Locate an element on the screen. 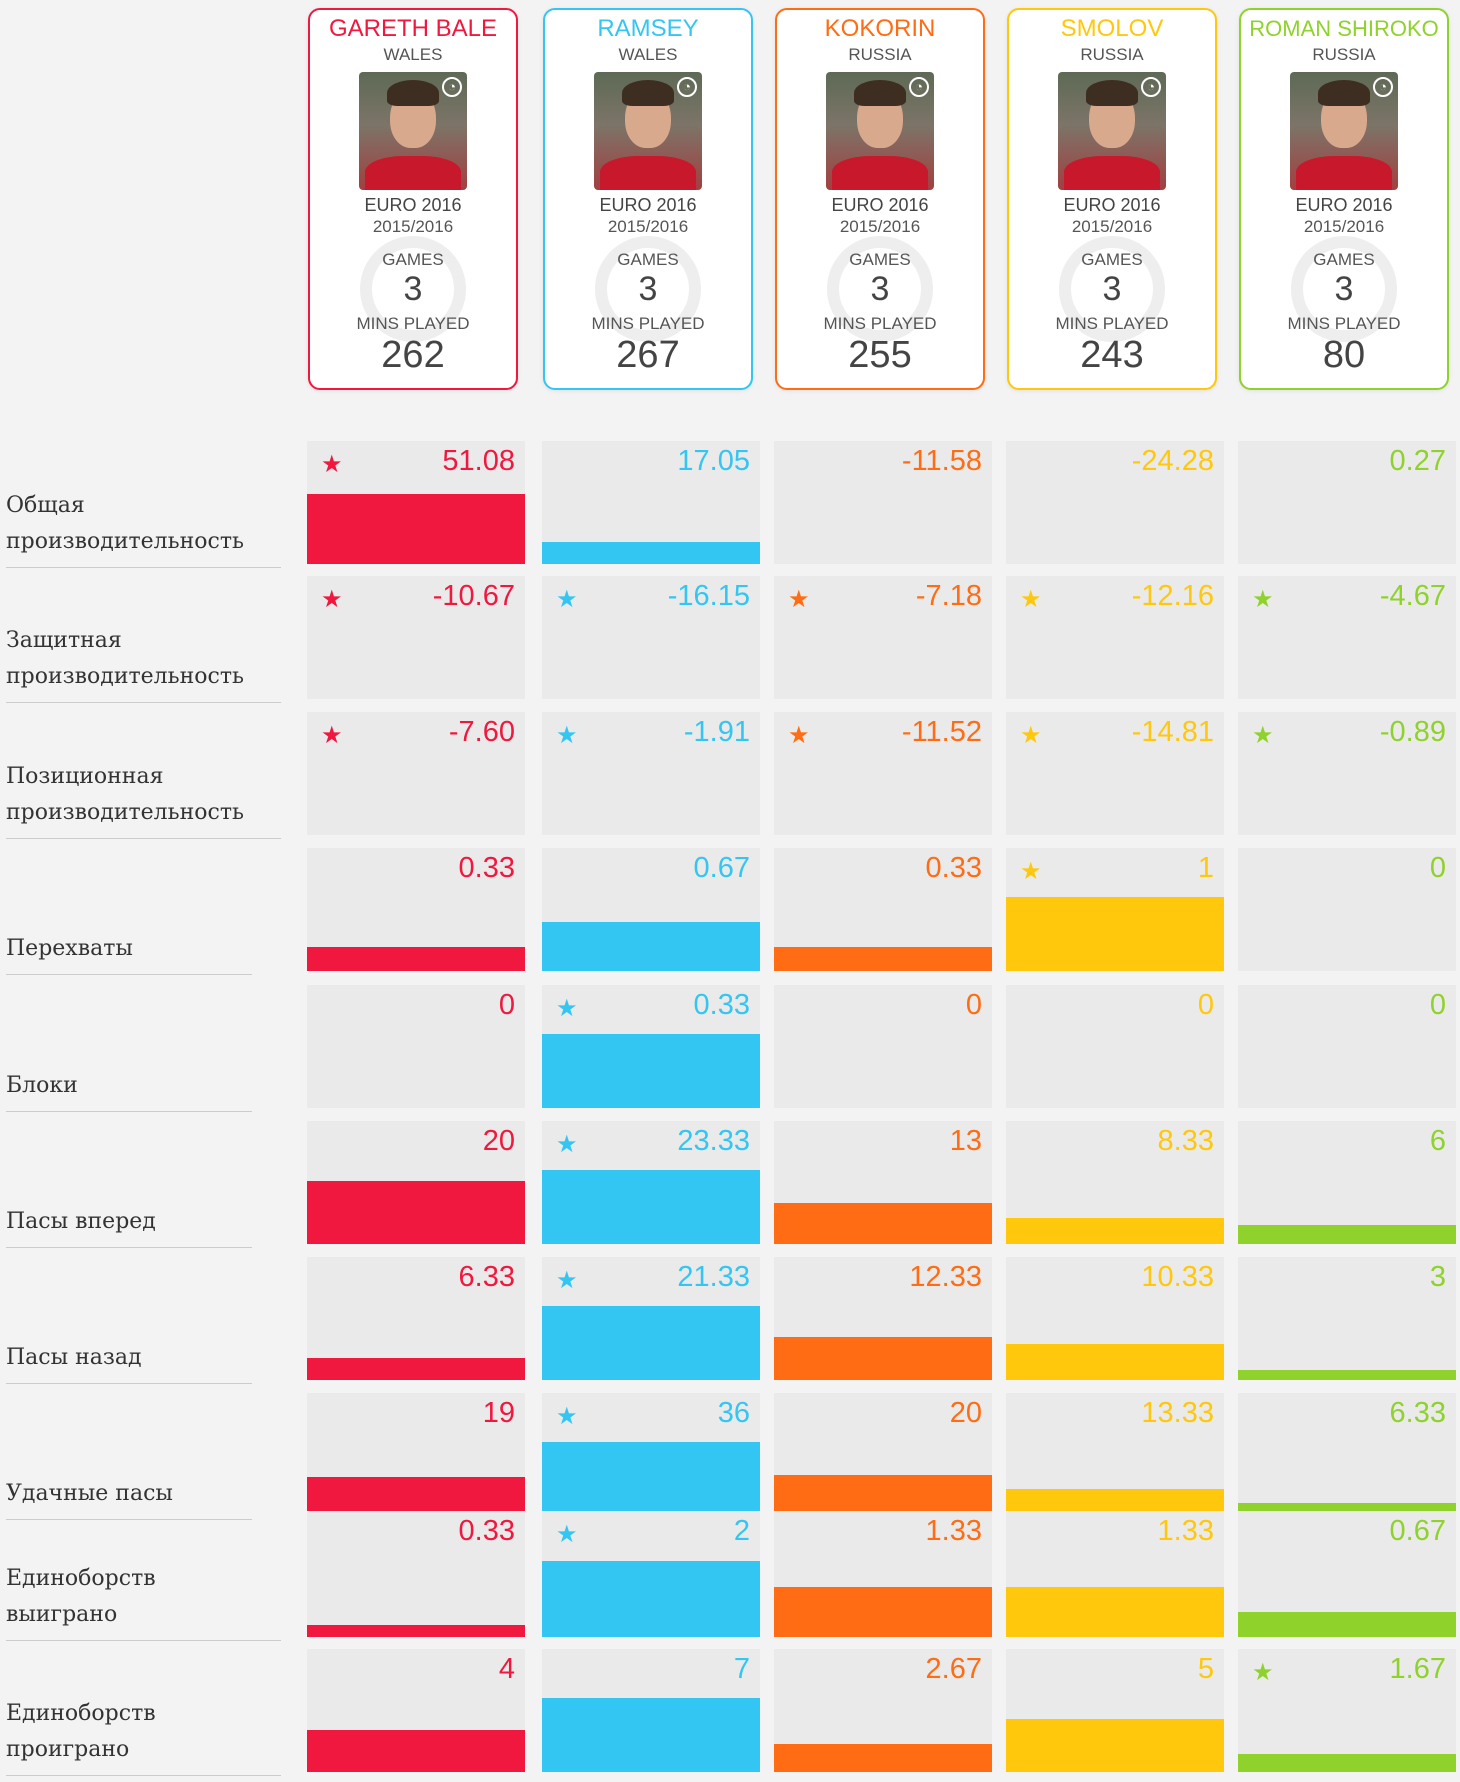 The image size is (1460, 1782). metric-cell: ★ -16.15 is located at coordinates (651, 637).